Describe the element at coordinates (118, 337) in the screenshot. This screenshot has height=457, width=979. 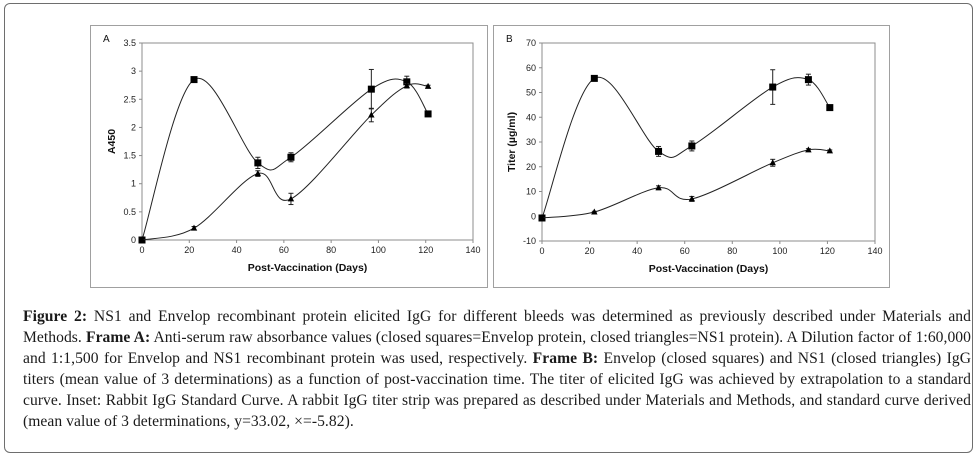
I see `caption-label: Frame A:` at that location.